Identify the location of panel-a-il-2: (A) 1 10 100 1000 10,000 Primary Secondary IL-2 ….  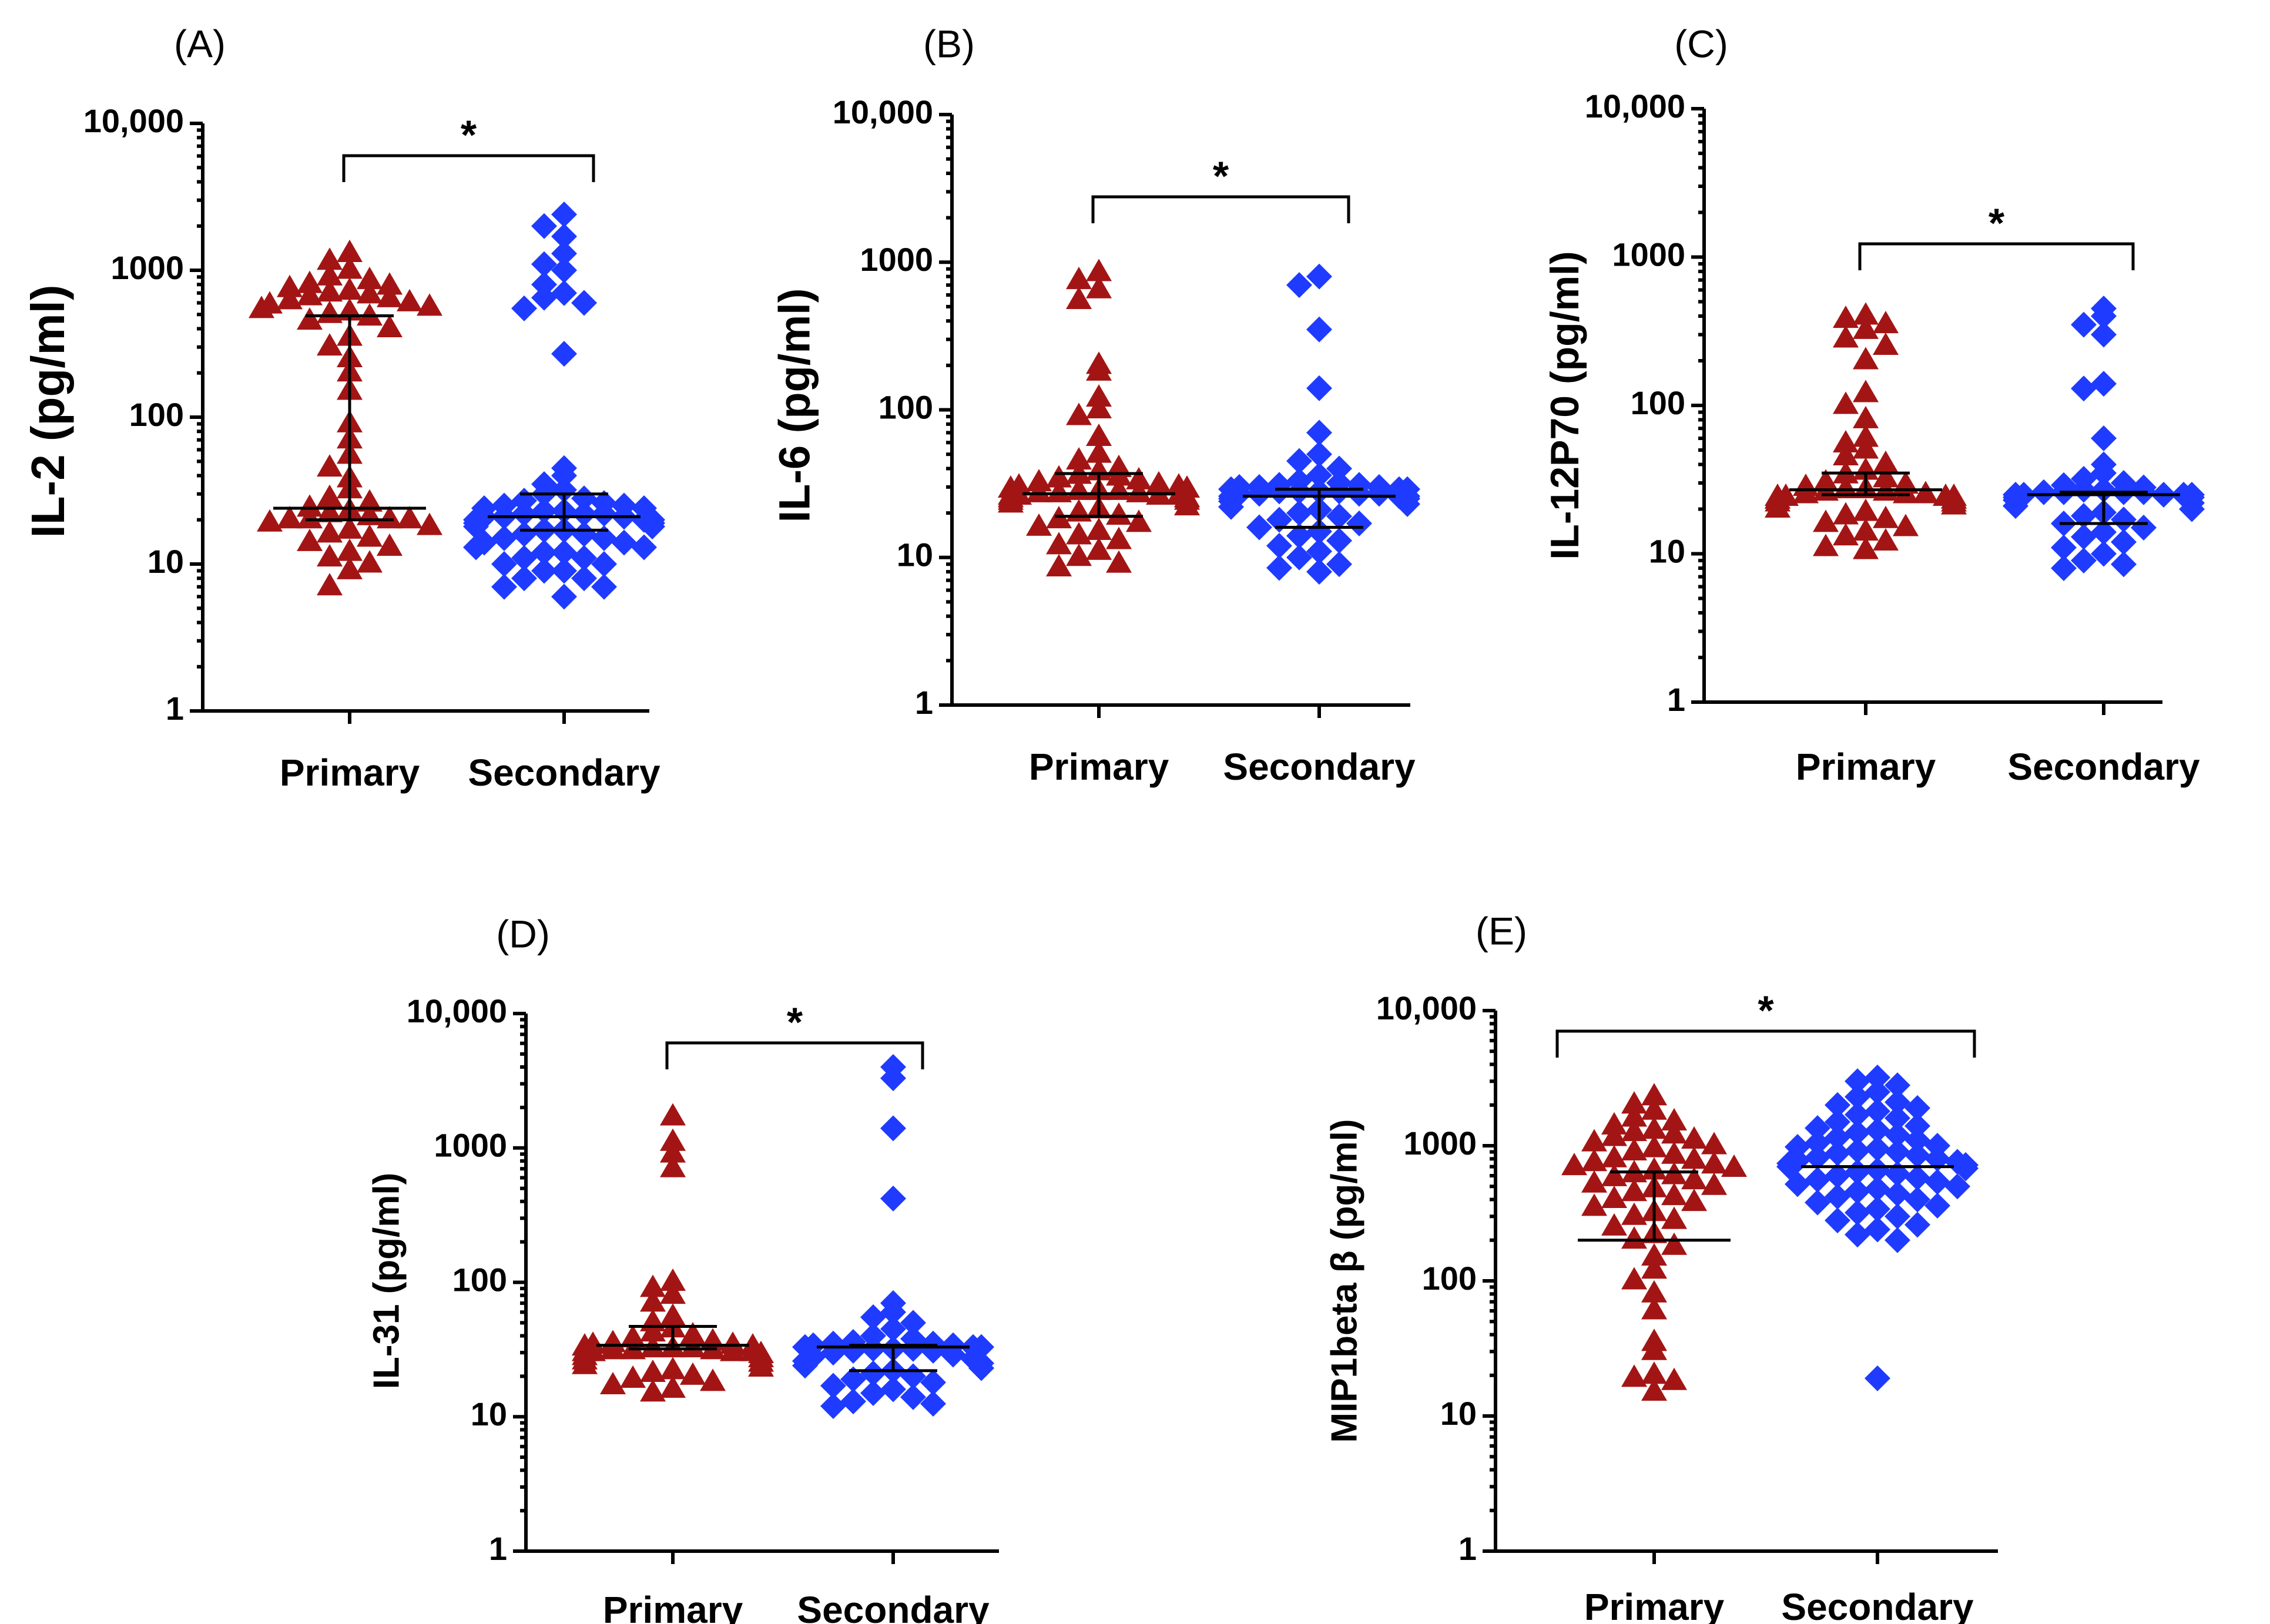
(343, 408).